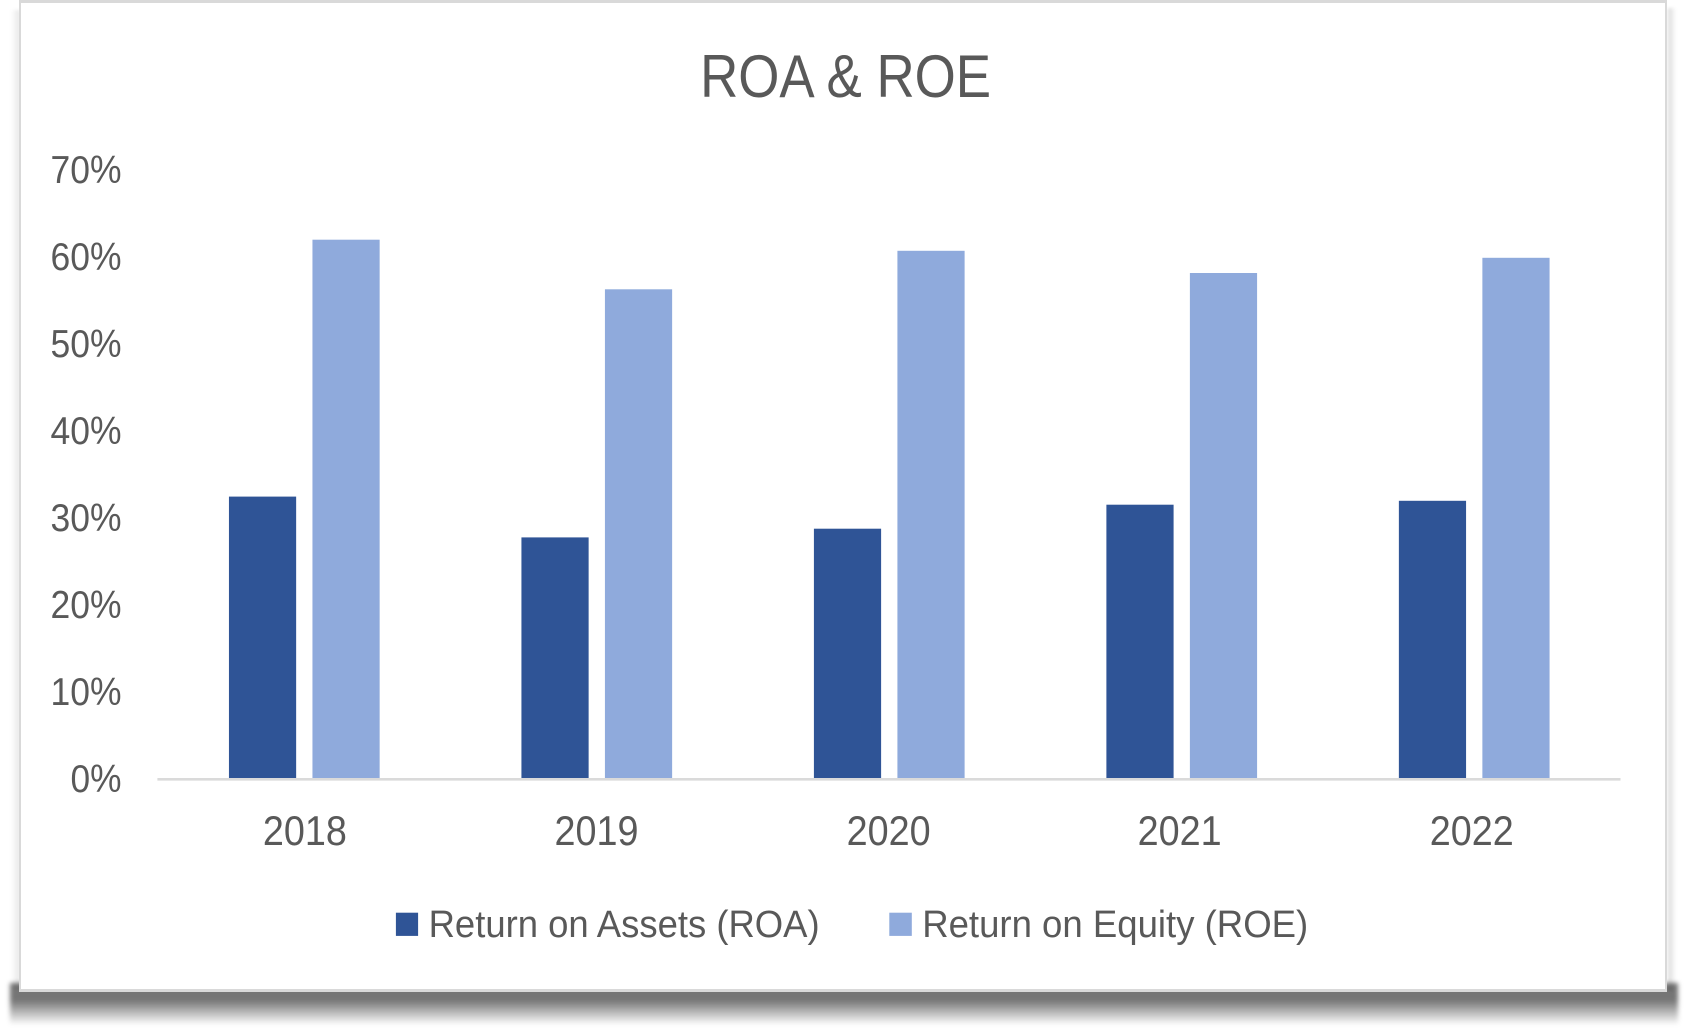  I want to click on svg-text: 2022, so click(1472, 830).